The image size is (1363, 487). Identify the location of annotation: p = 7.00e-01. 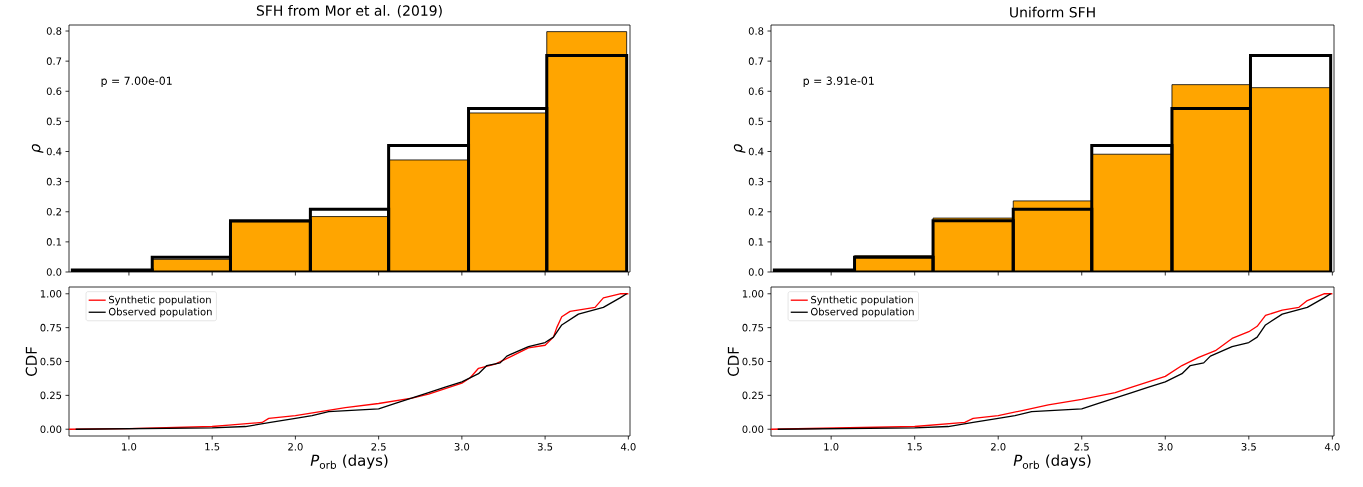
(136, 82).